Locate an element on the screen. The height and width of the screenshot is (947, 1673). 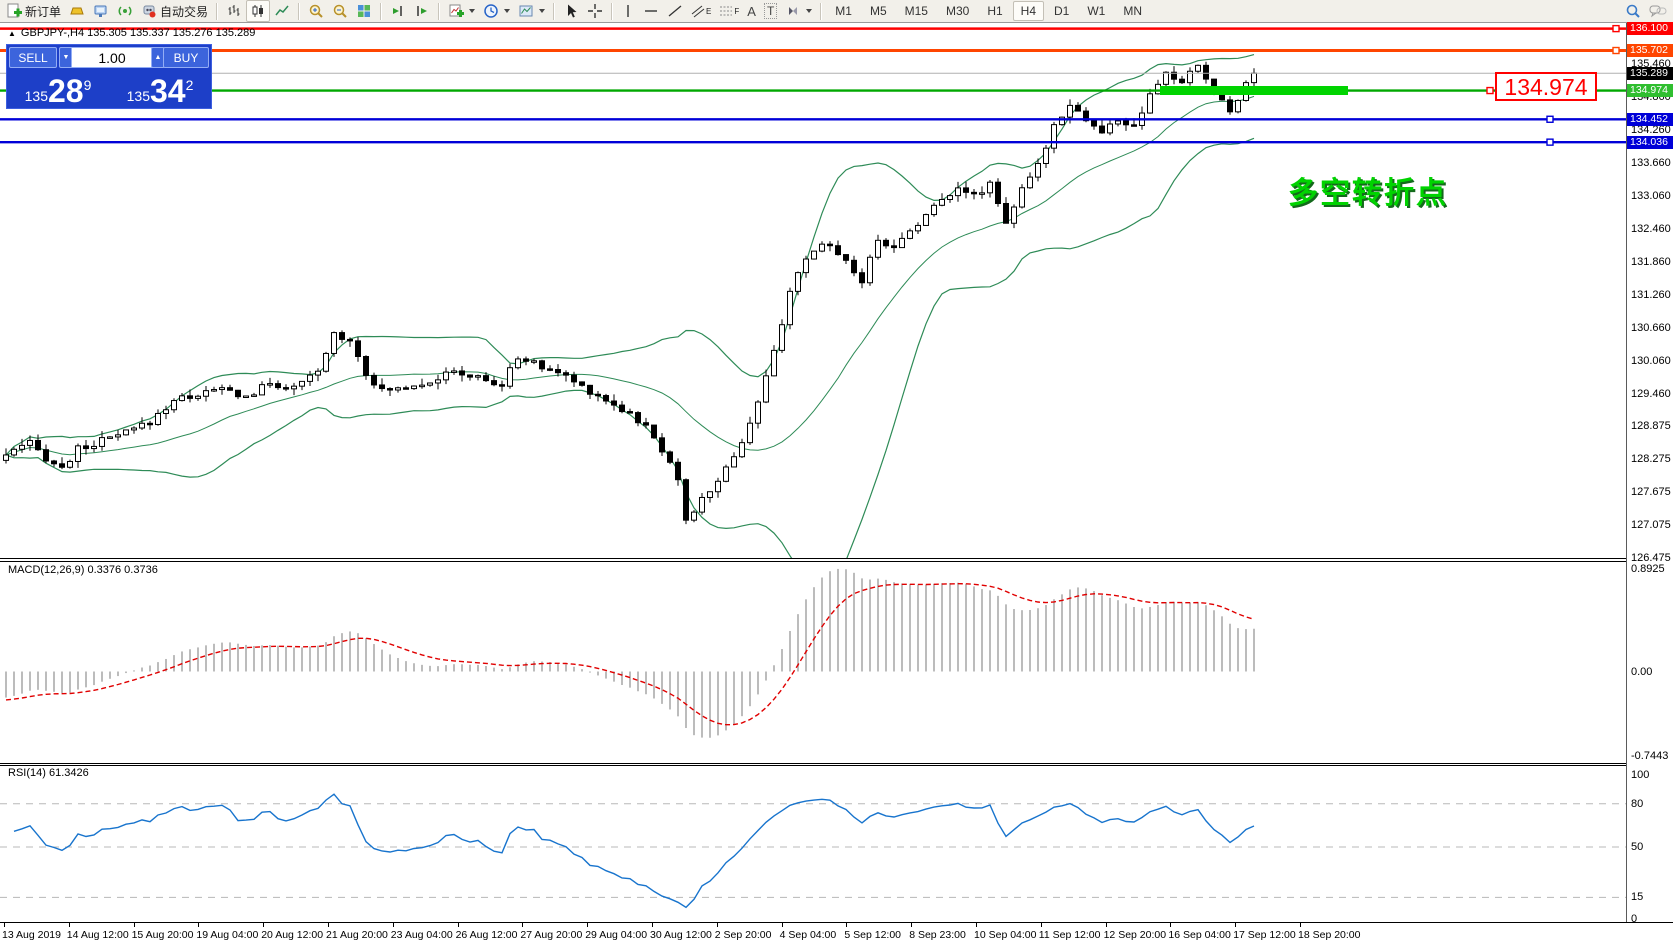
price-tick-133.660: 133.660 is located at coordinates (1651, 162).